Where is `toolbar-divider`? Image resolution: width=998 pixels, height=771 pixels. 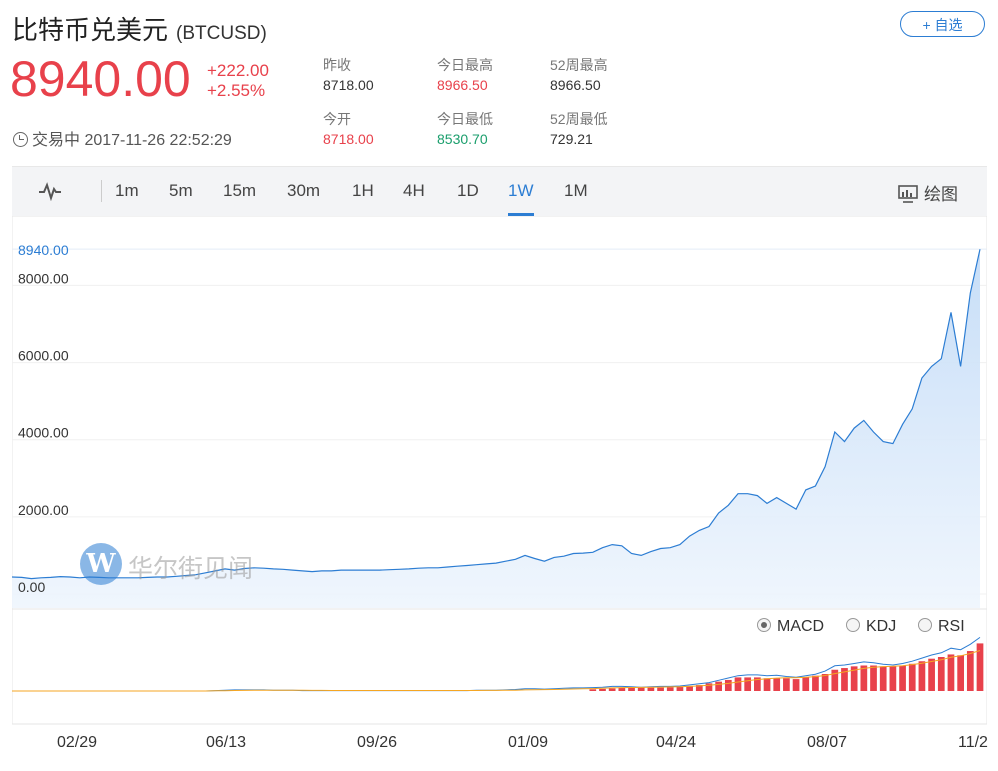
toolbar-divider is located at coordinates (101, 191).